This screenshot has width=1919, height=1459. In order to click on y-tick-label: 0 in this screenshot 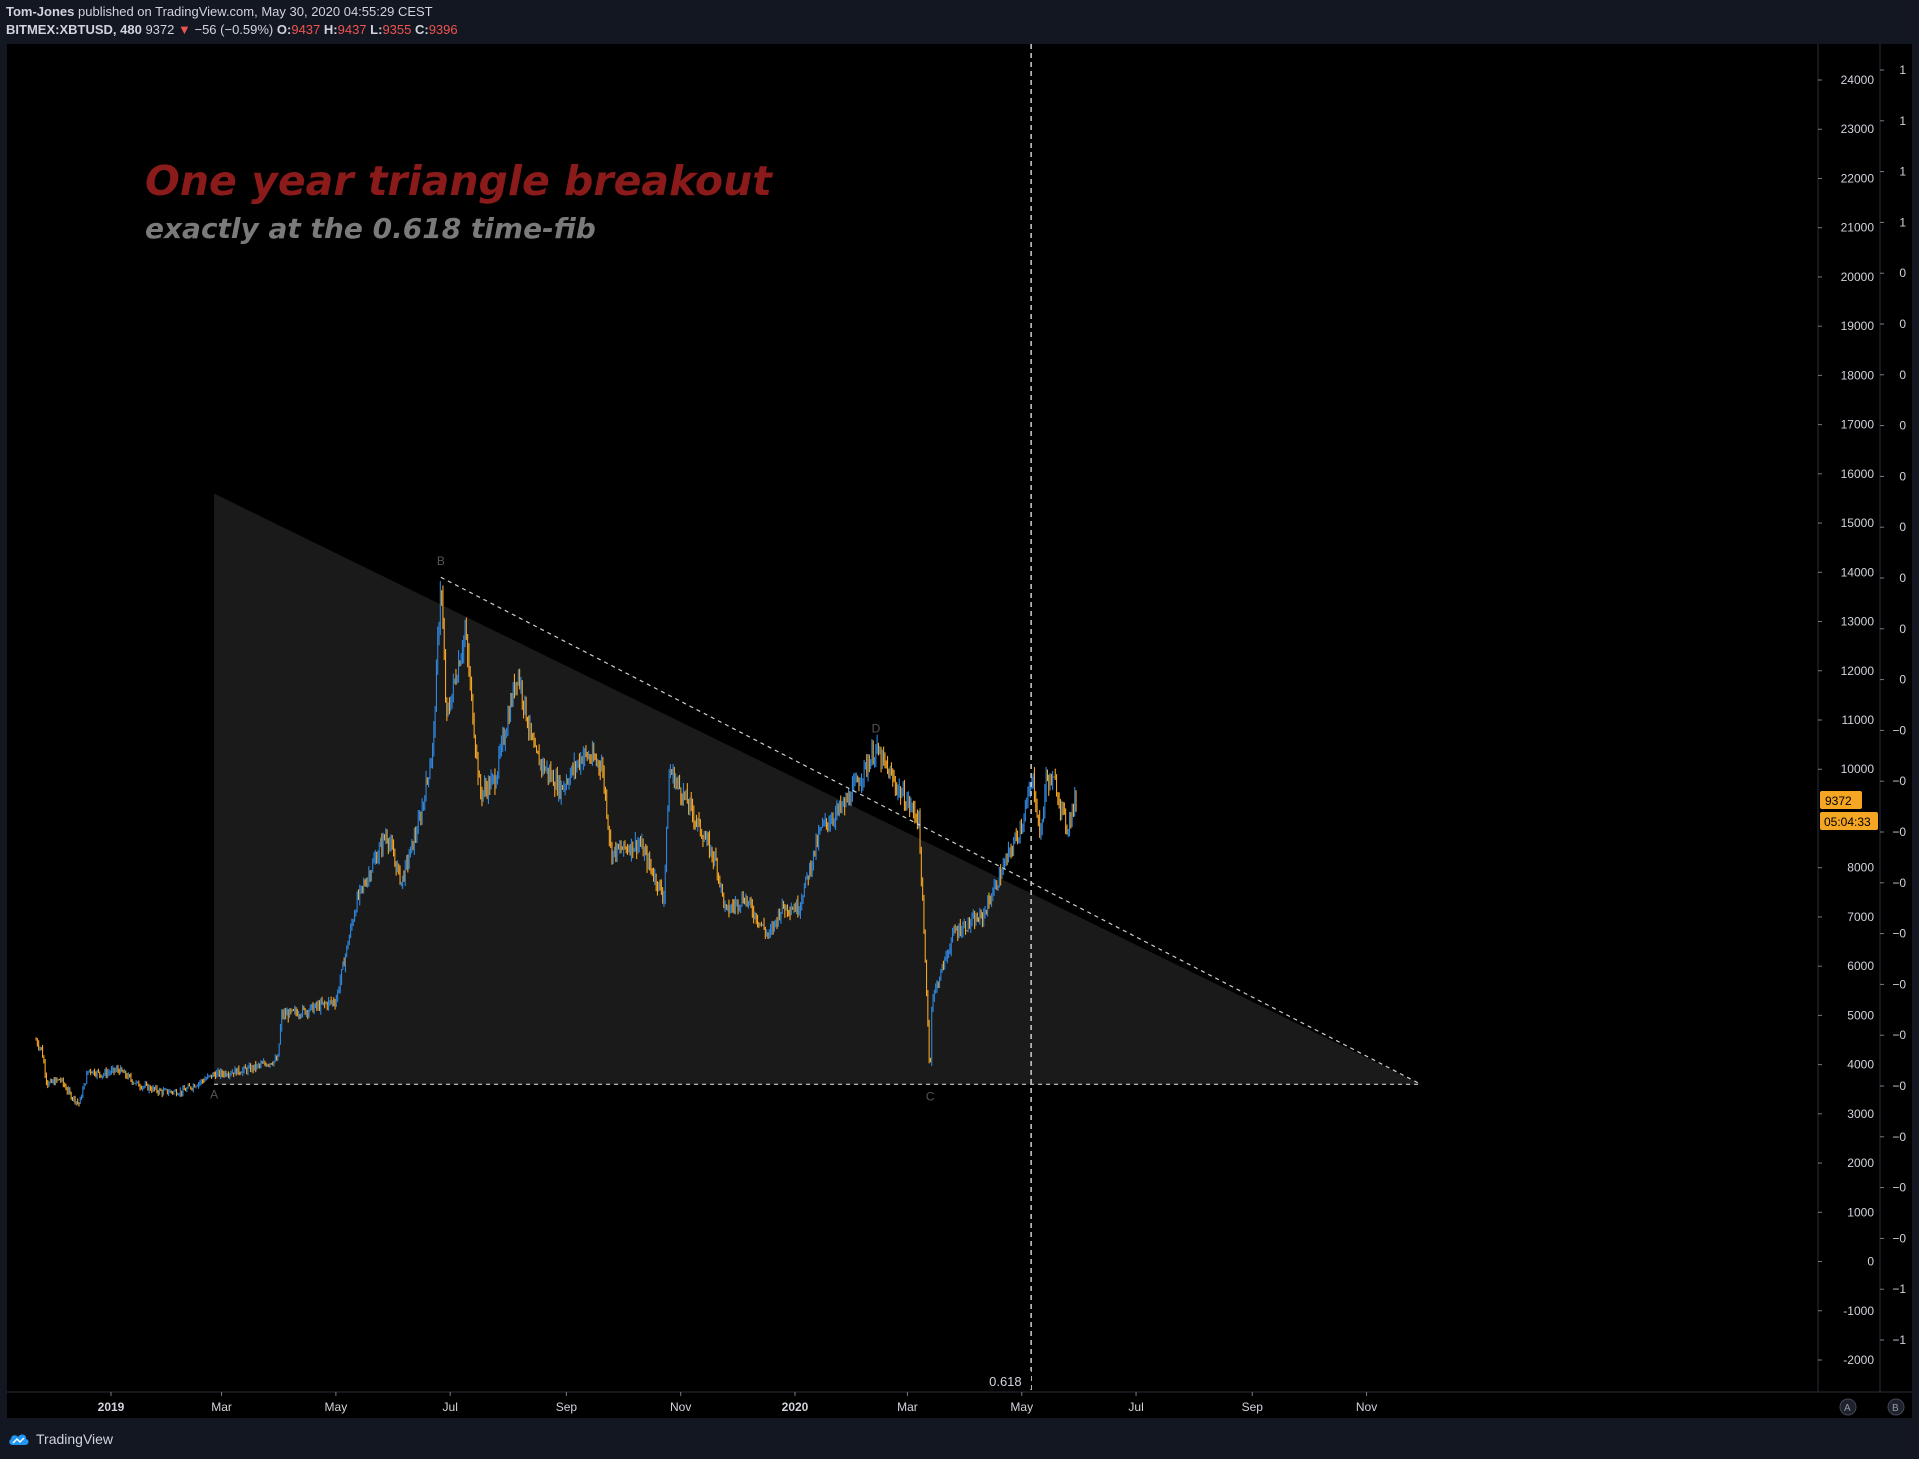, I will do `click(1870, 1262)`.